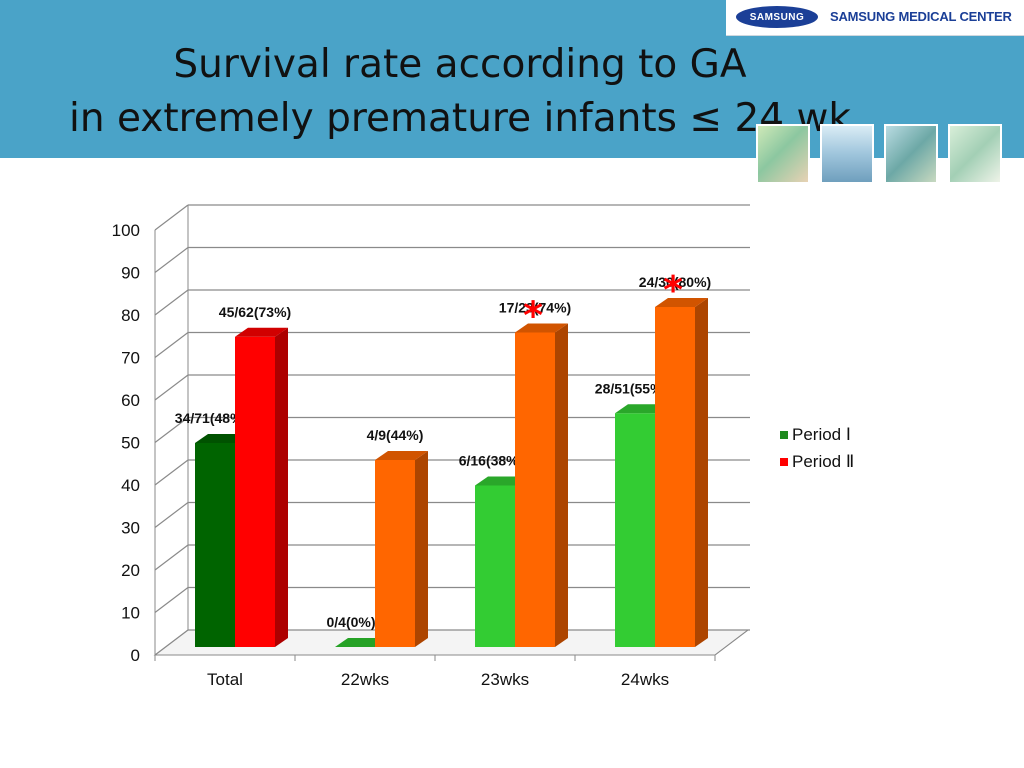 This screenshot has width=1024, height=768. Describe the element at coordinates (130, 315) in the screenshot. I see `y-tick-label: 80` at that location.